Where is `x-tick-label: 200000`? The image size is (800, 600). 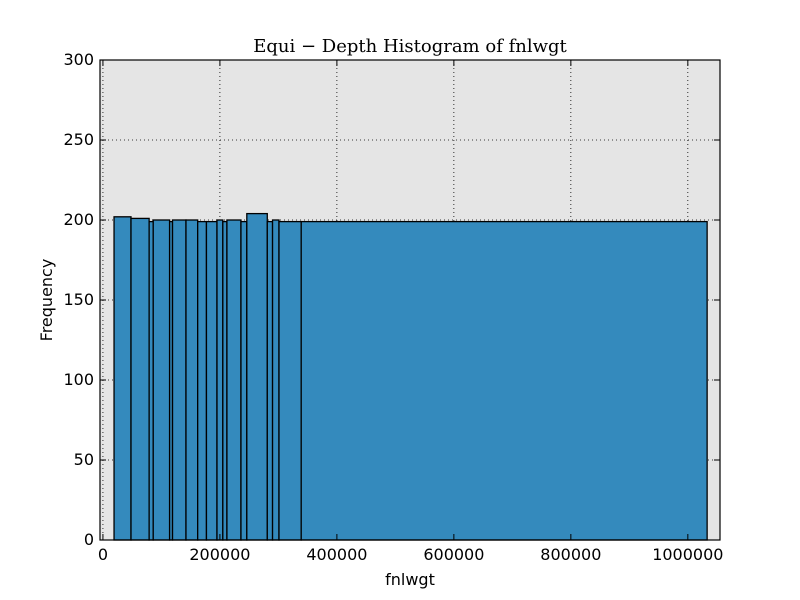
x-tick-label: 200000 is located at coordinates (219, 554).